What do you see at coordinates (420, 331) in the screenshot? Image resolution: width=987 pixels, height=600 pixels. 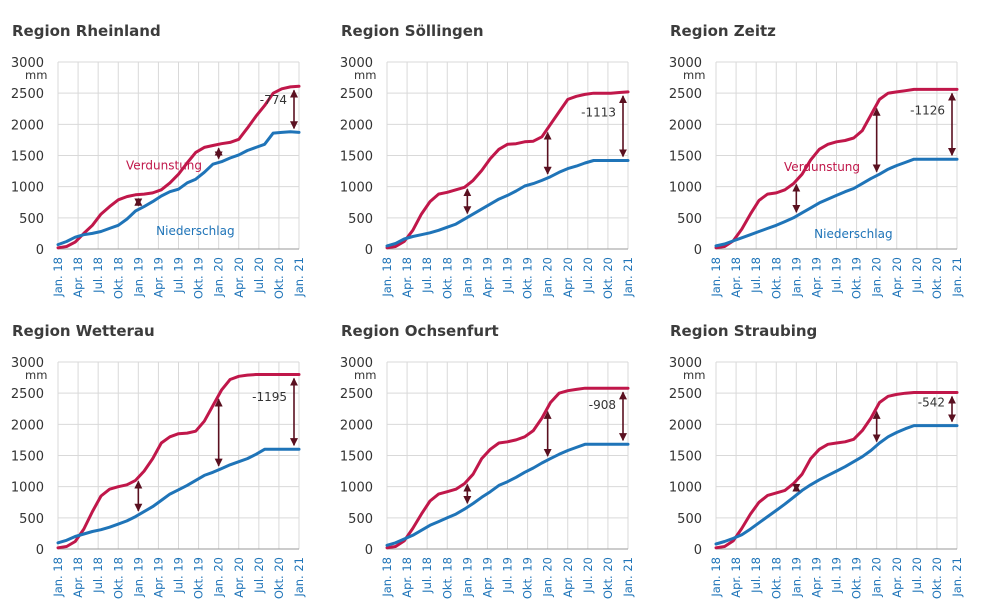 I see `chart-title: Region Ochsenfurt` at bounding box center [420, 331].